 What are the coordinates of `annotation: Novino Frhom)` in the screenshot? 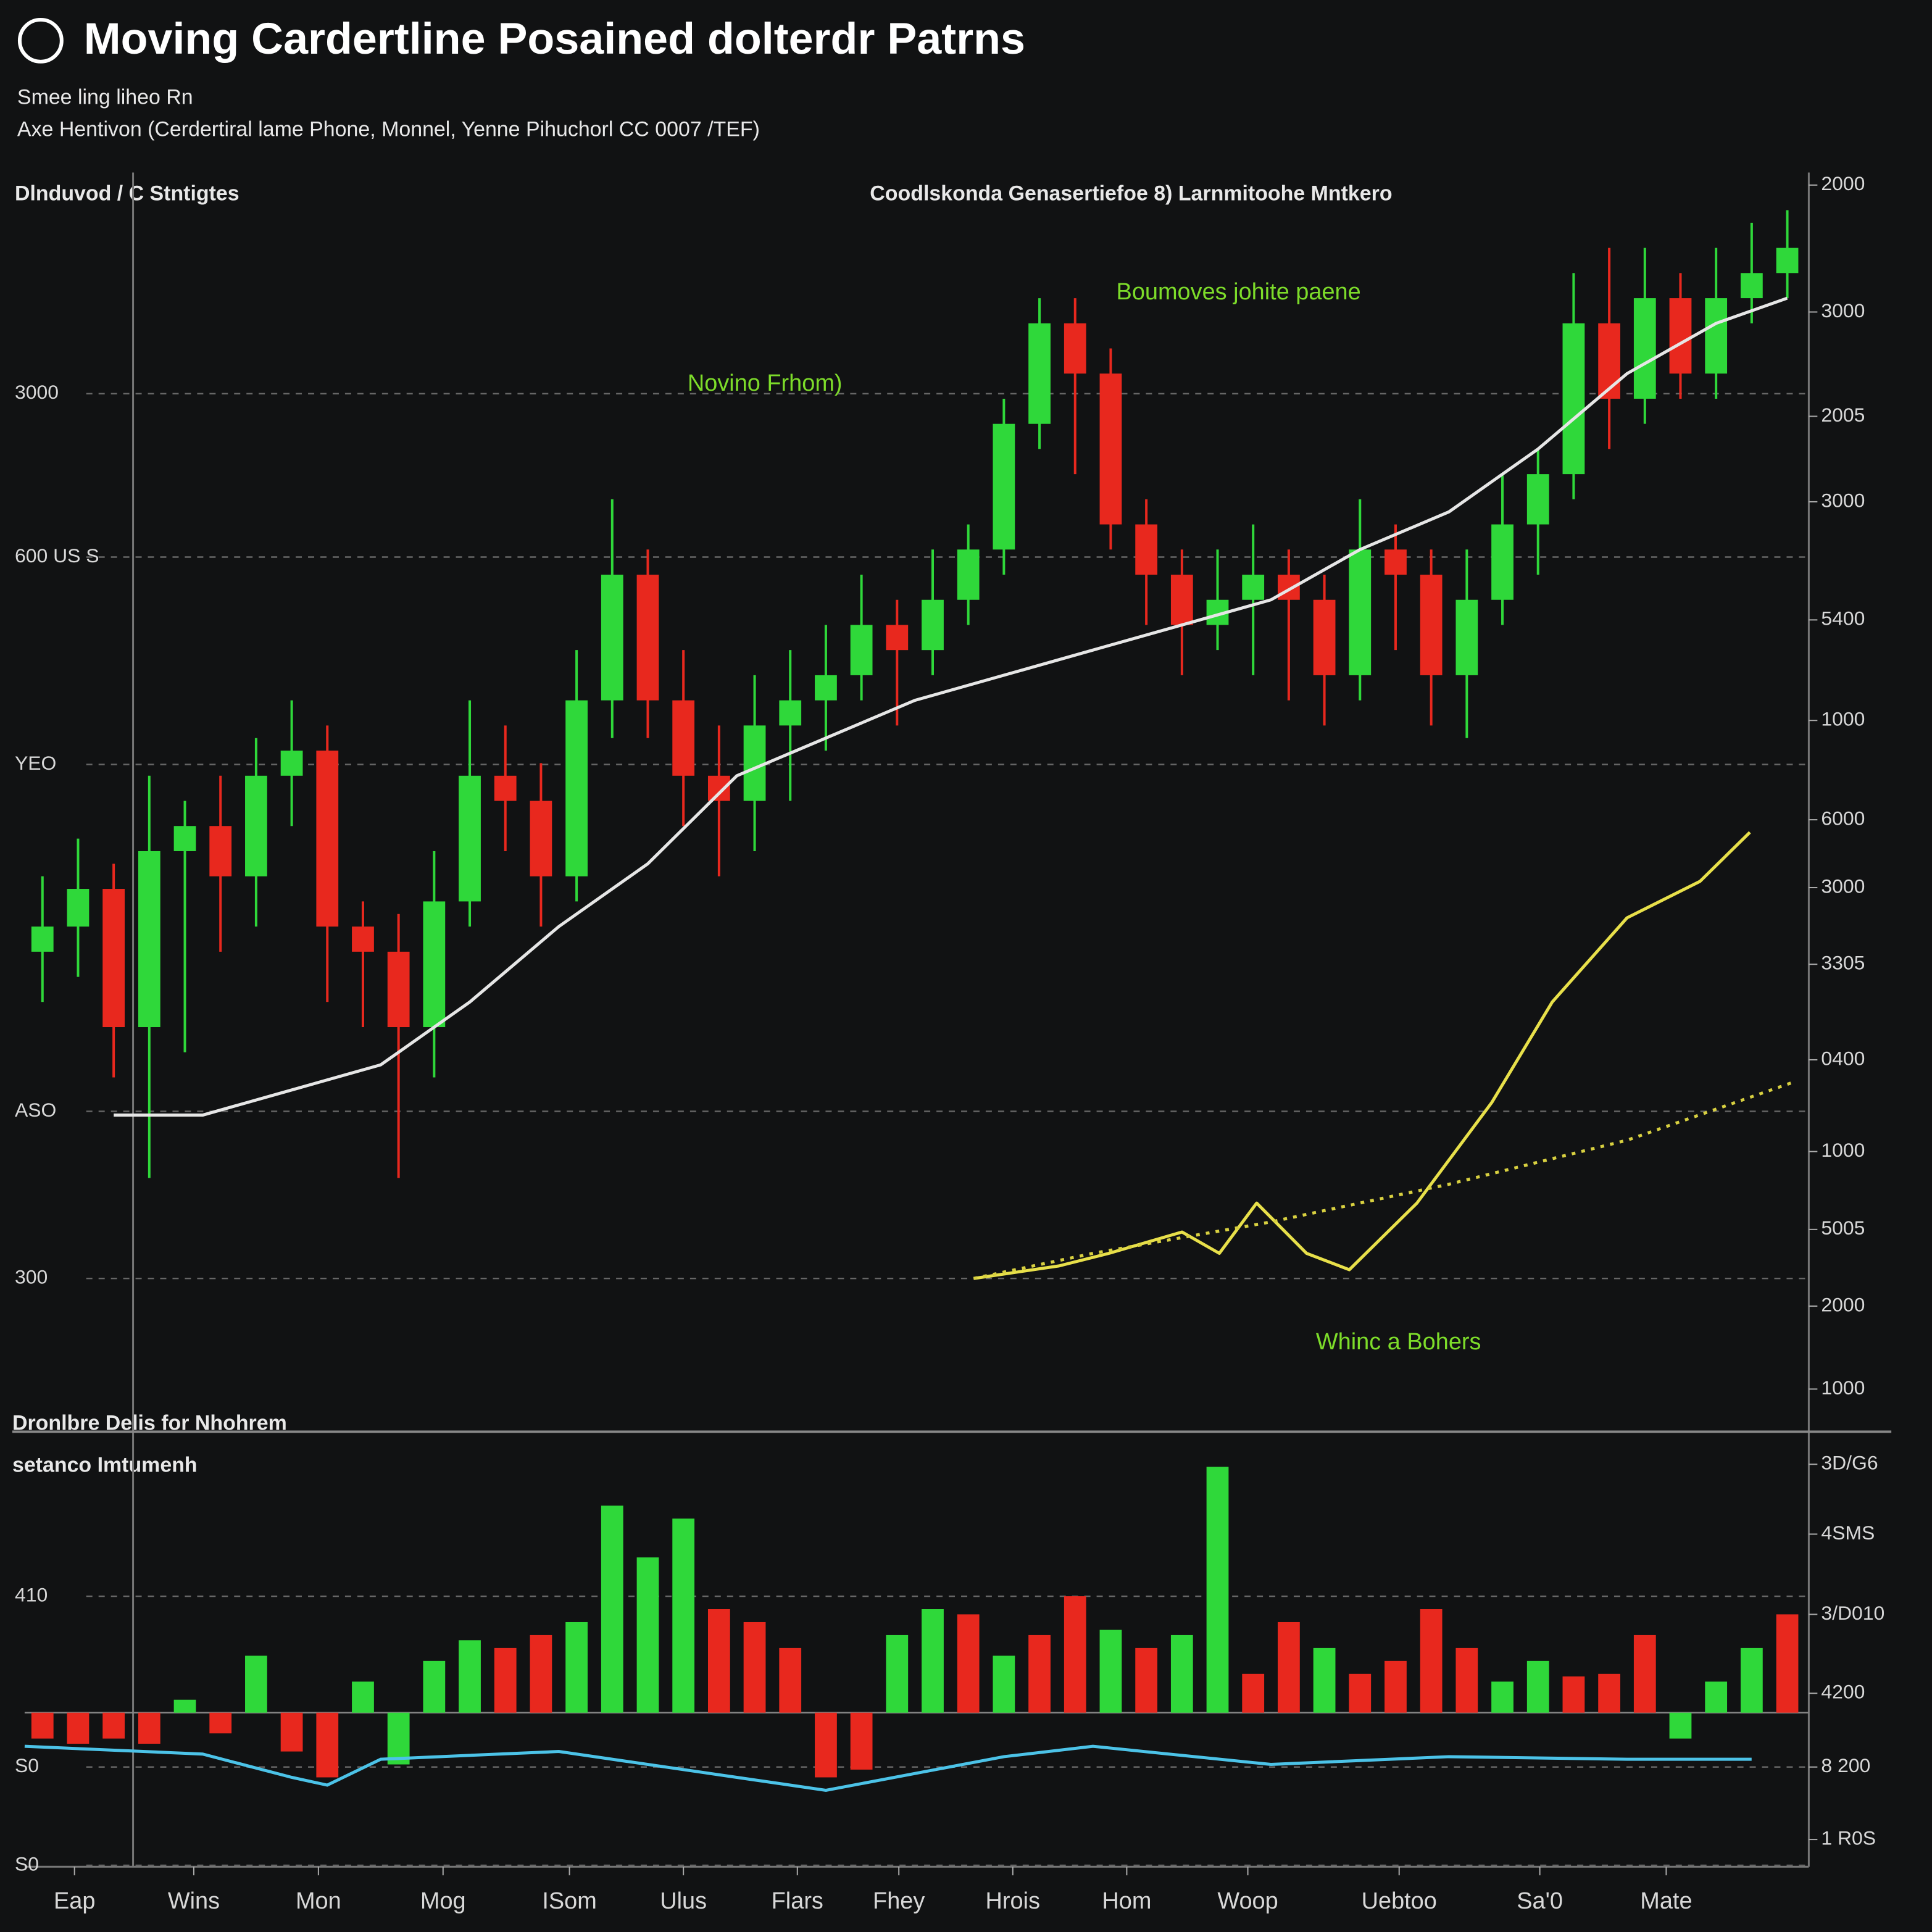 It's located at (765, 383).